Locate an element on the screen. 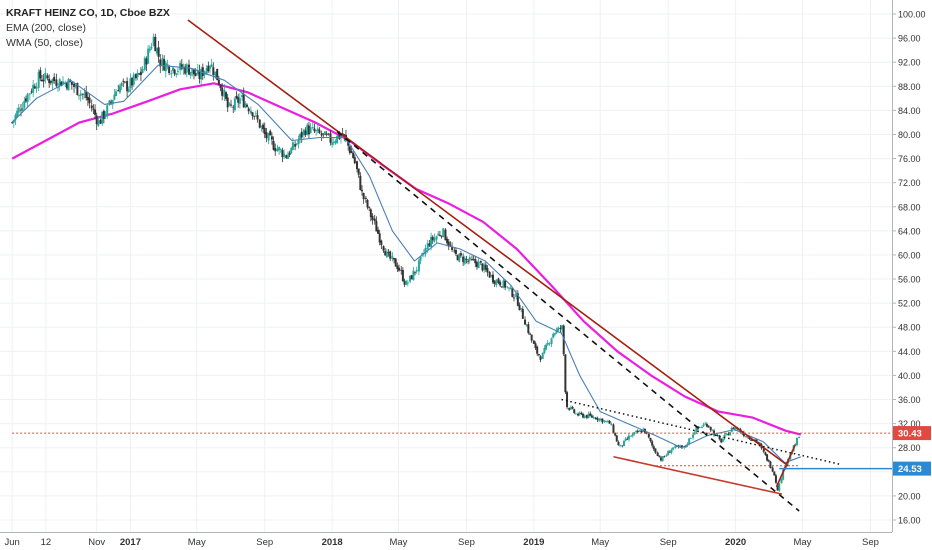  price-tick-label: 36.00 is located at coordinates (909, 400).